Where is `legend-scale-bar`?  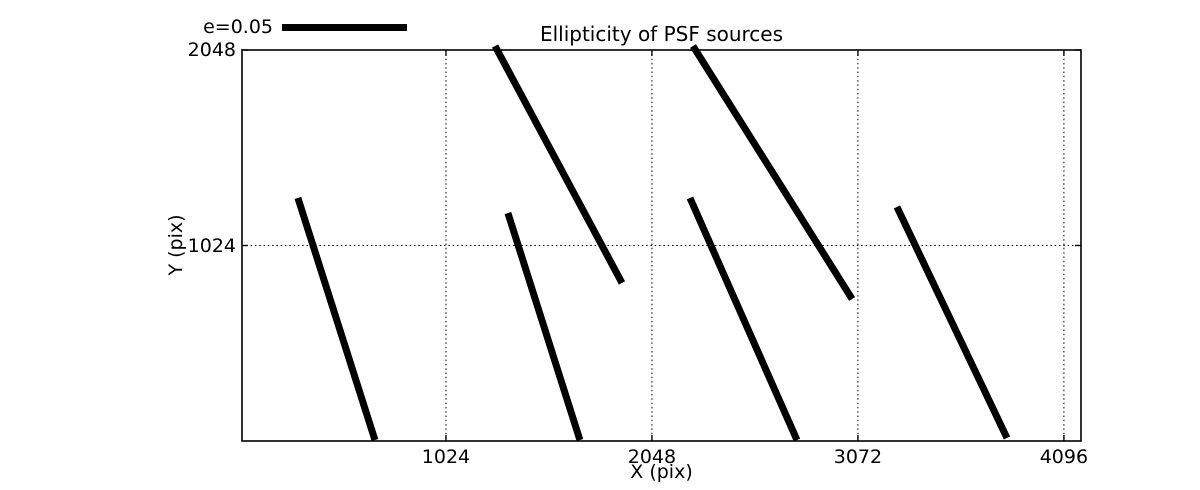
legend-scale-bar is located at coordinates (344, 27).